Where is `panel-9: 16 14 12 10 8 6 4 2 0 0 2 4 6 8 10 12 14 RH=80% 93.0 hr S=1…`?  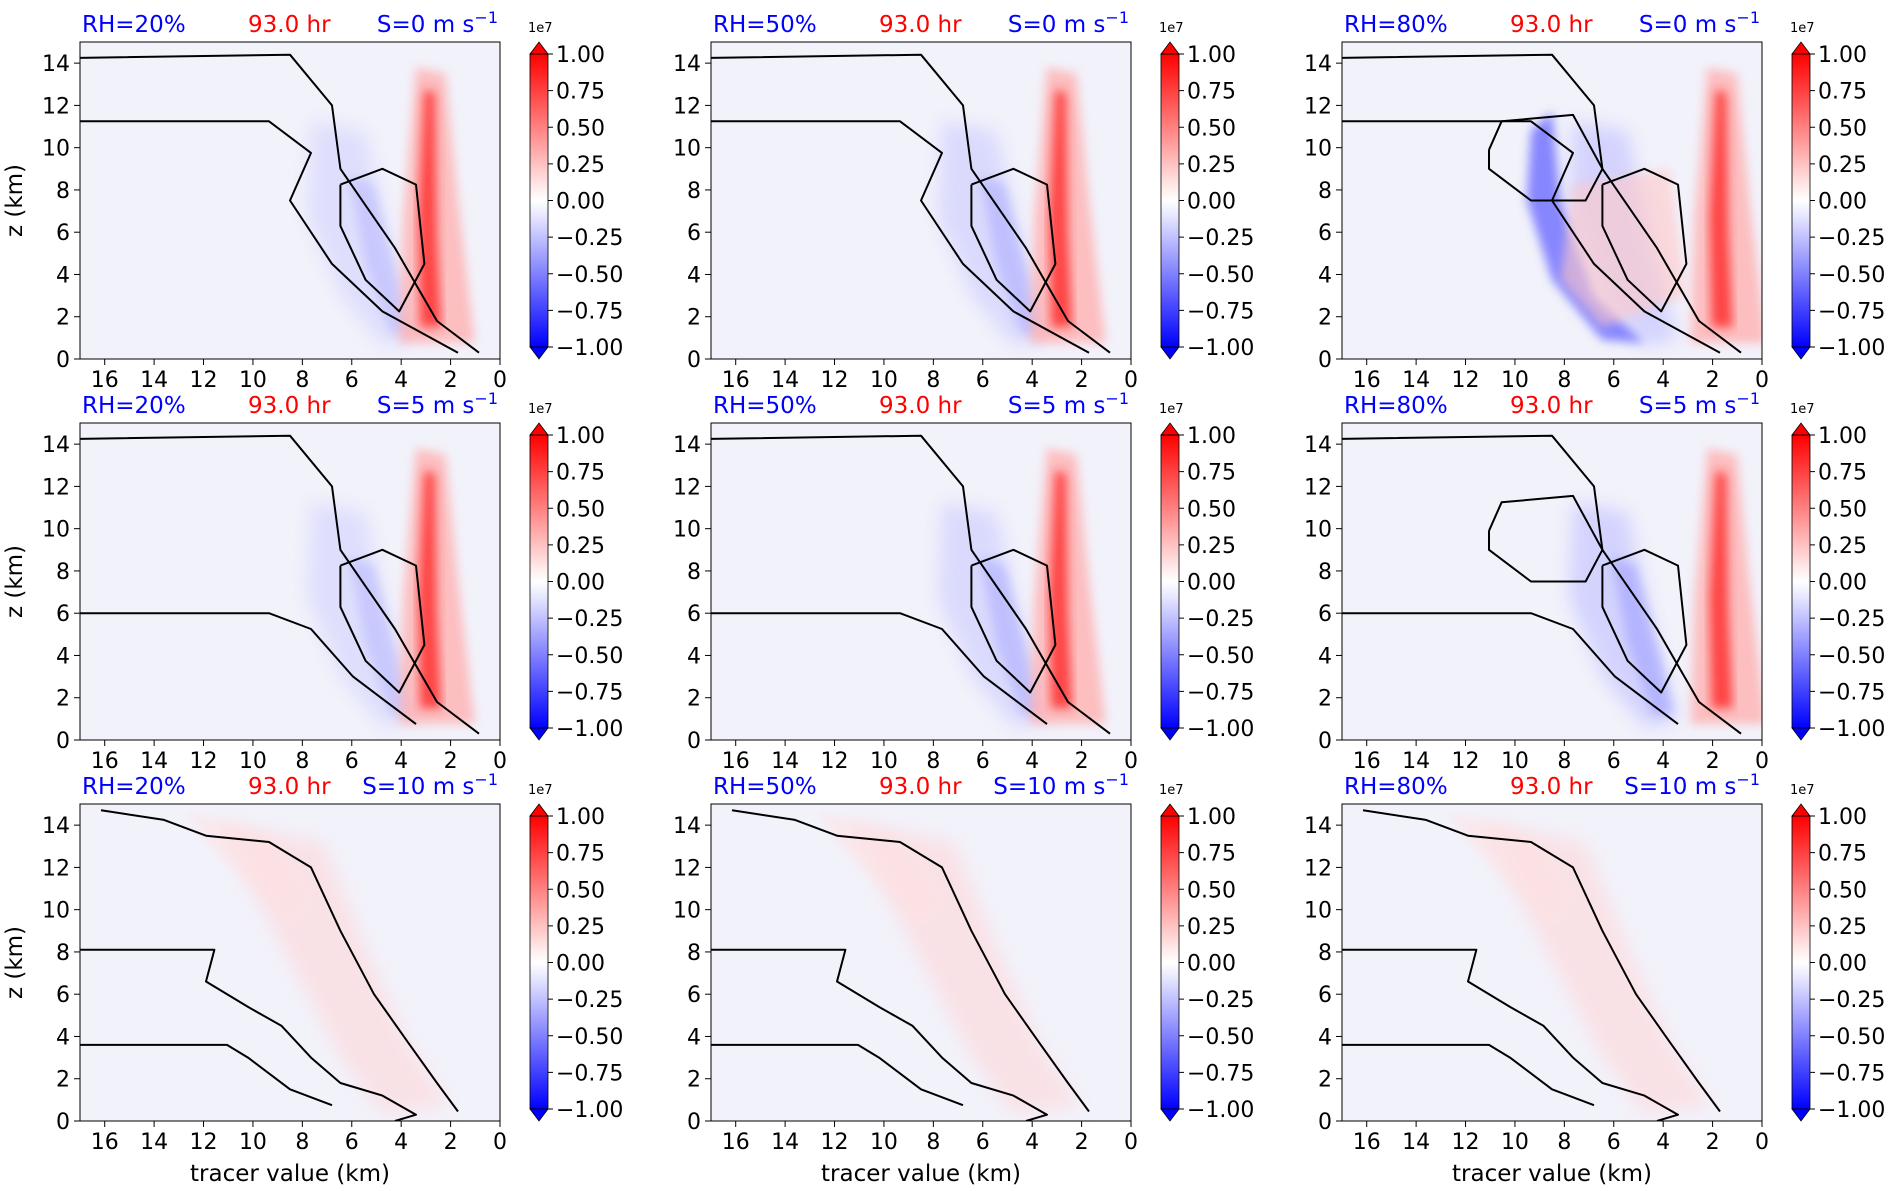
panel-9: 16 14 12 10 8 6 4 2 0 0 2 4 6 8 10 12 14 RH=80% 93.0 hr S=1… is located at coordinates (1594, 978).